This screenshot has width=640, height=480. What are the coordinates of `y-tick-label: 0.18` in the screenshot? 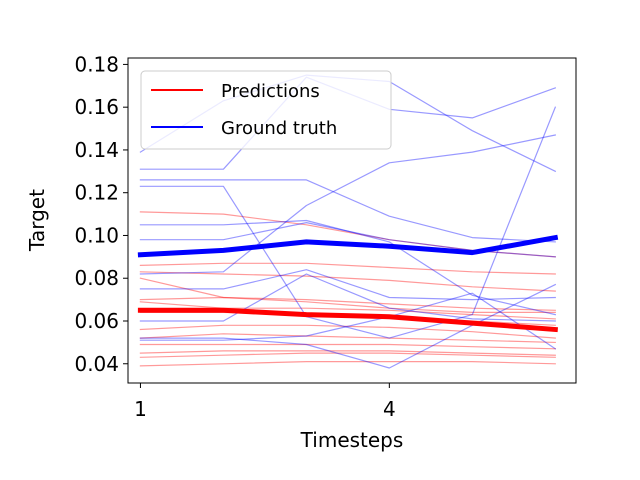 It's located at (96, 64).